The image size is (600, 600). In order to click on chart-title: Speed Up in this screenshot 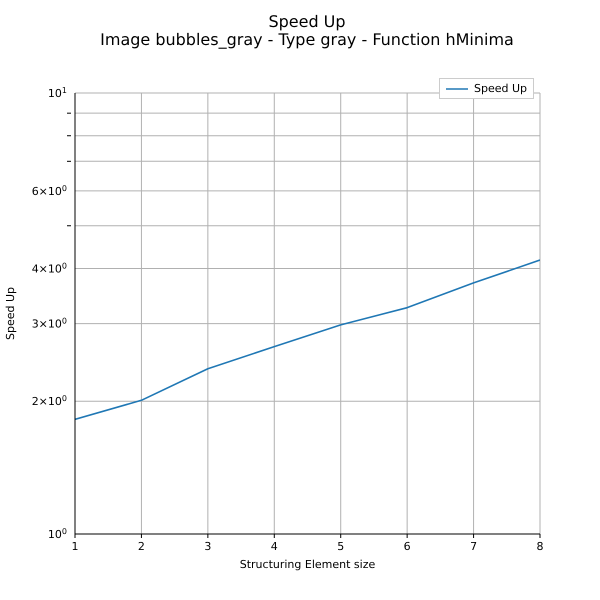, I will do `click(307, 21)`.